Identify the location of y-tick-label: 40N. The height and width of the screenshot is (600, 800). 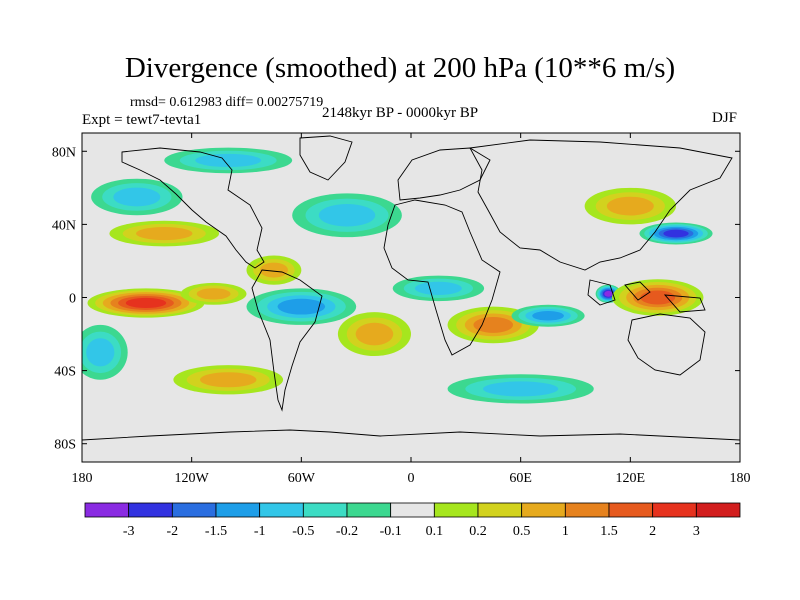
(64, 225).